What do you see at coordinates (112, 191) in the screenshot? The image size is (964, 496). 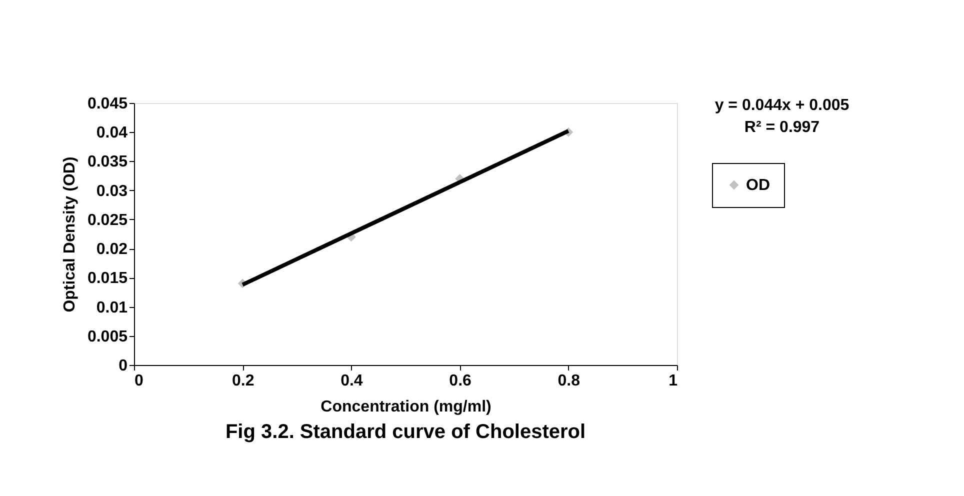 I see `y-tick-label: 0.03` at bounding box center [112, 191].